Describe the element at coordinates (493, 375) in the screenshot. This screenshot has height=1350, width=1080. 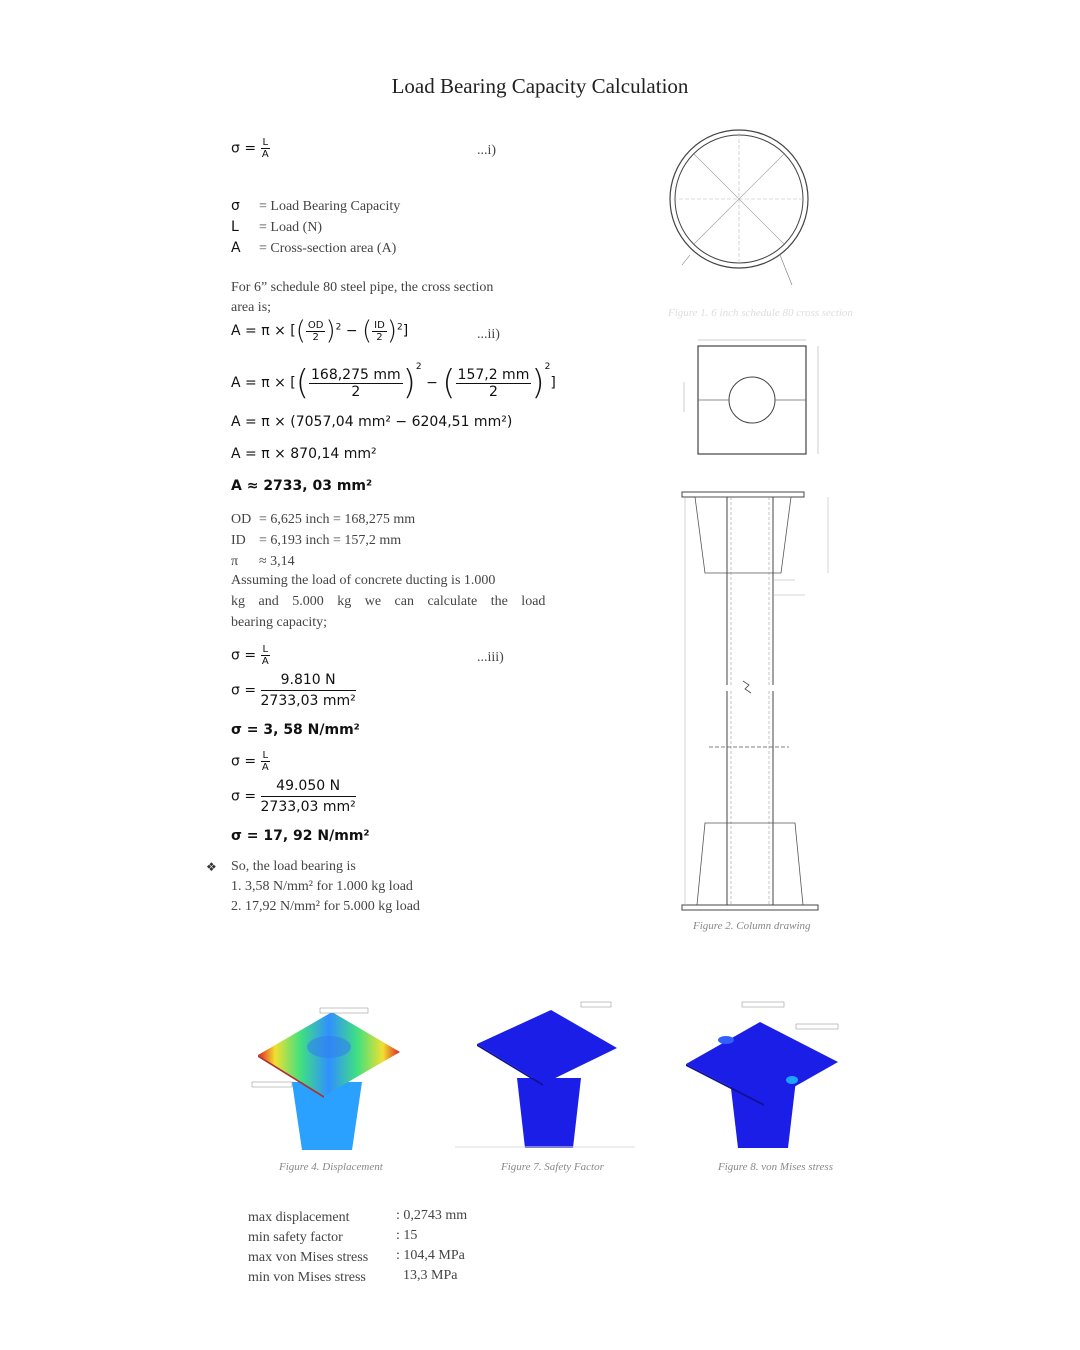
I see `eq3-num2: 157,2 mm` at that location.